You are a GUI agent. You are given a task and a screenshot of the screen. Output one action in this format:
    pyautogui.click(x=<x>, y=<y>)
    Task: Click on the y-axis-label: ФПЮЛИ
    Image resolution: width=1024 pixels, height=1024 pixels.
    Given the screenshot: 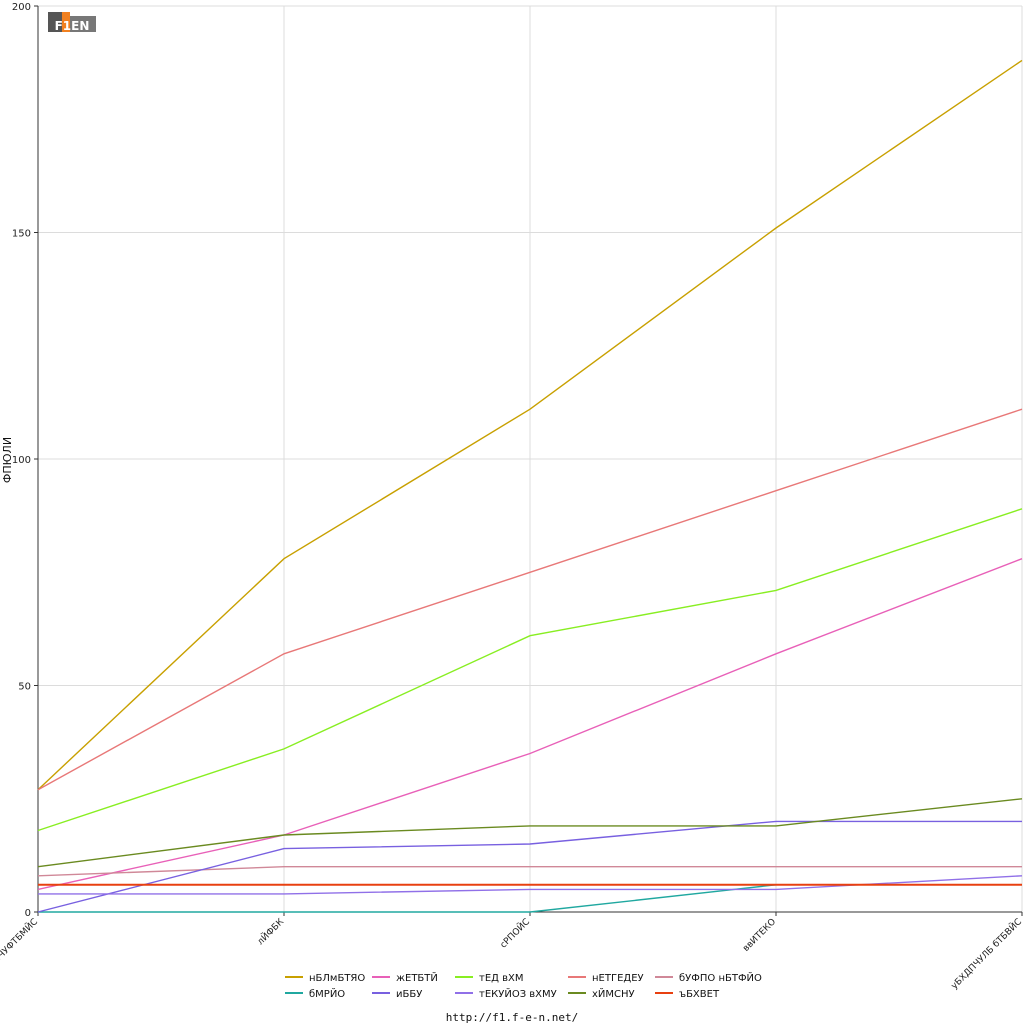 What is the action you would take?
    pyautogui.click(x=7, y=460)
    